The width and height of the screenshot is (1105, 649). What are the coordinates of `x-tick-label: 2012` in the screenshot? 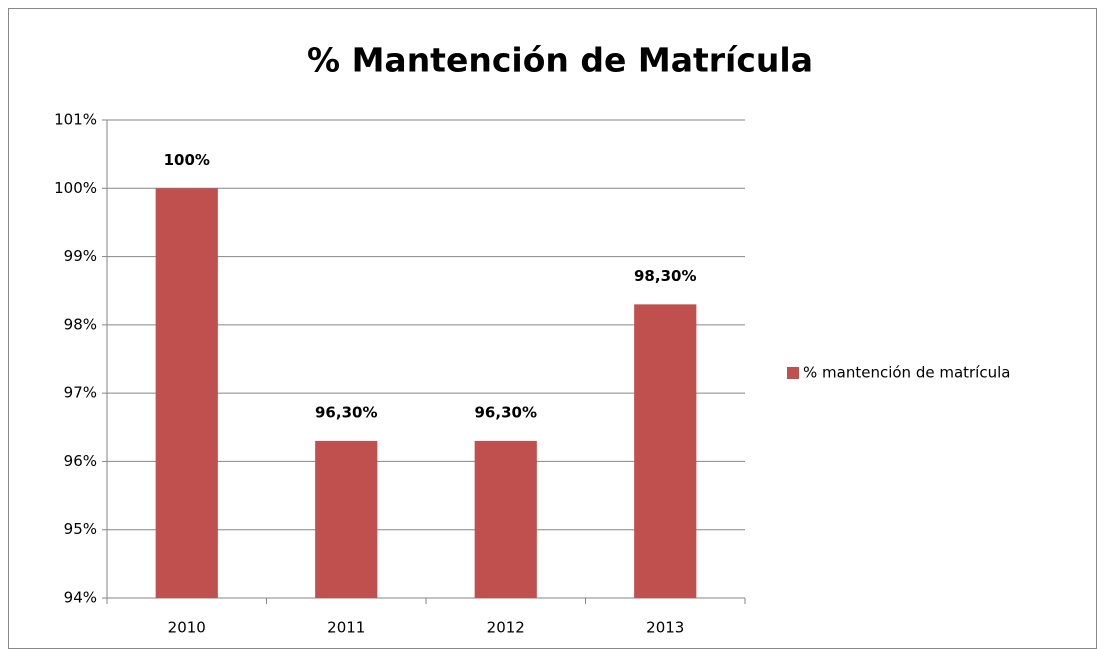 It's located at (506, 628).